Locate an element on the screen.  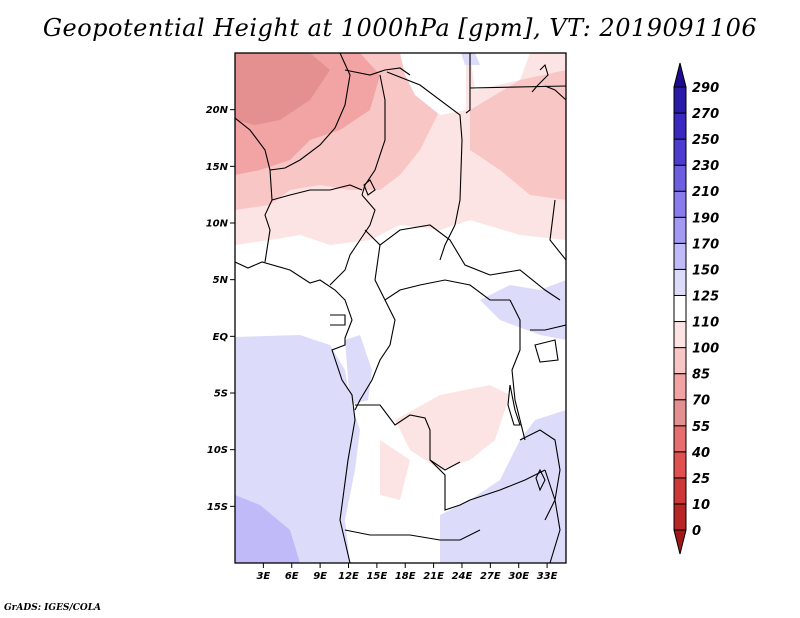
border-drc-angola is located at coordinates (408, 437).